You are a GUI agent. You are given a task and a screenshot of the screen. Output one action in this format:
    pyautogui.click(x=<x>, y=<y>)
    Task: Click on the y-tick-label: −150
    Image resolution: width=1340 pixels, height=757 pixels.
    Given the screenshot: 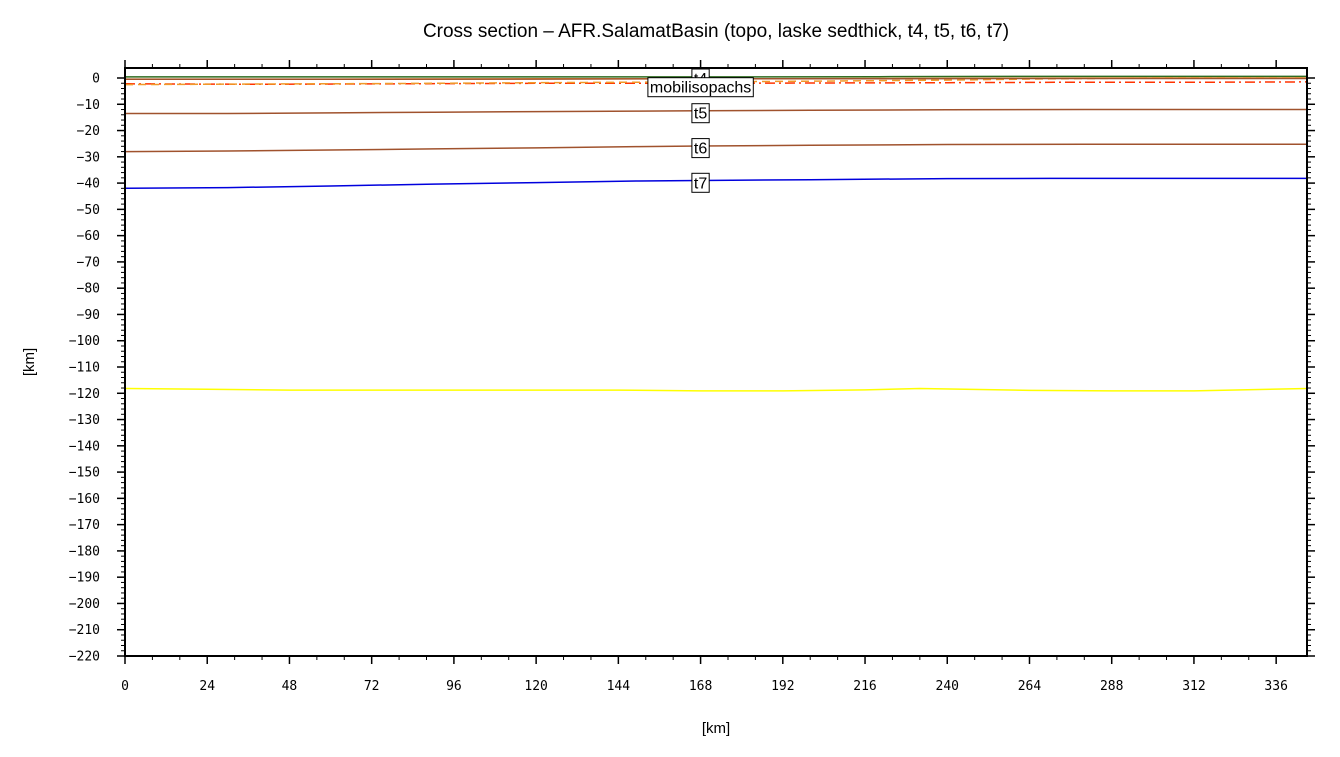 What is the action you would take?
    pyautogui.click(x=84, y=473)
    